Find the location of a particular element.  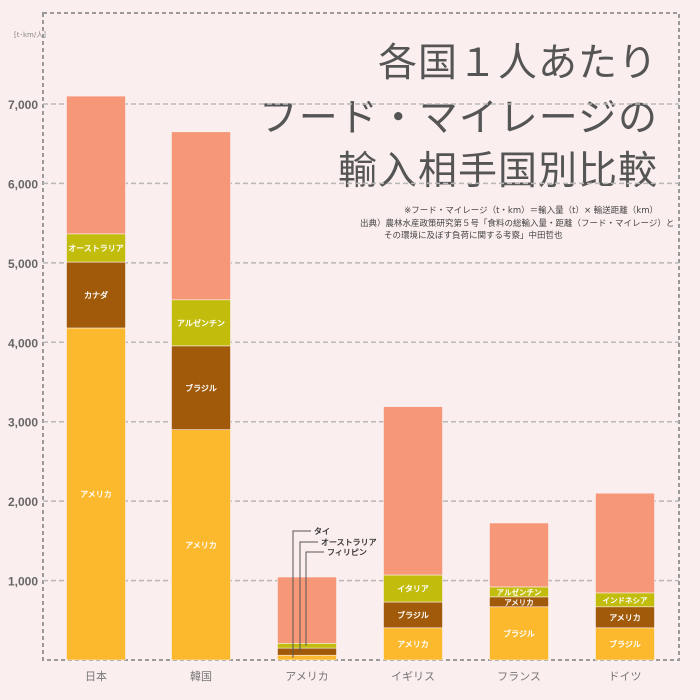

chart-title-line-3: 輸入相手国別比較 is located at coordinates (497, 171).